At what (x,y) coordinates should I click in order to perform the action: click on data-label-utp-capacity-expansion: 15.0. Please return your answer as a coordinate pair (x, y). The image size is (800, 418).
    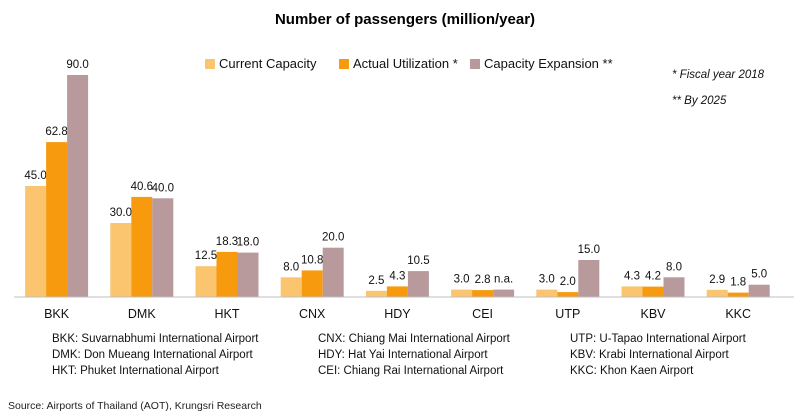
    Looking at the image, I should click on (589, 250).